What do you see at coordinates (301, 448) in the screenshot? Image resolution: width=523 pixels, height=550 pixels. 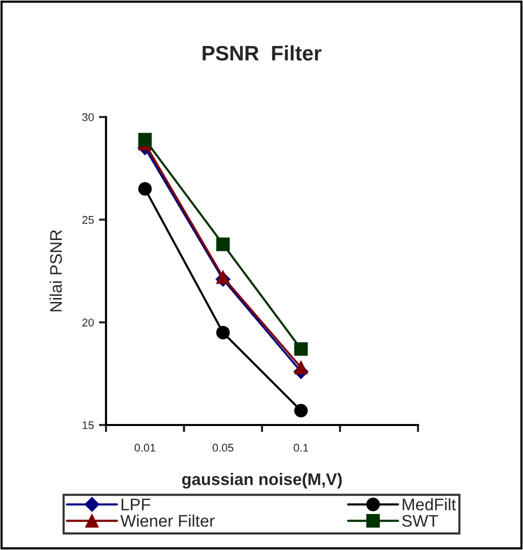 I see `x-tick-label: 0.1` at bounding box center [301, 448].